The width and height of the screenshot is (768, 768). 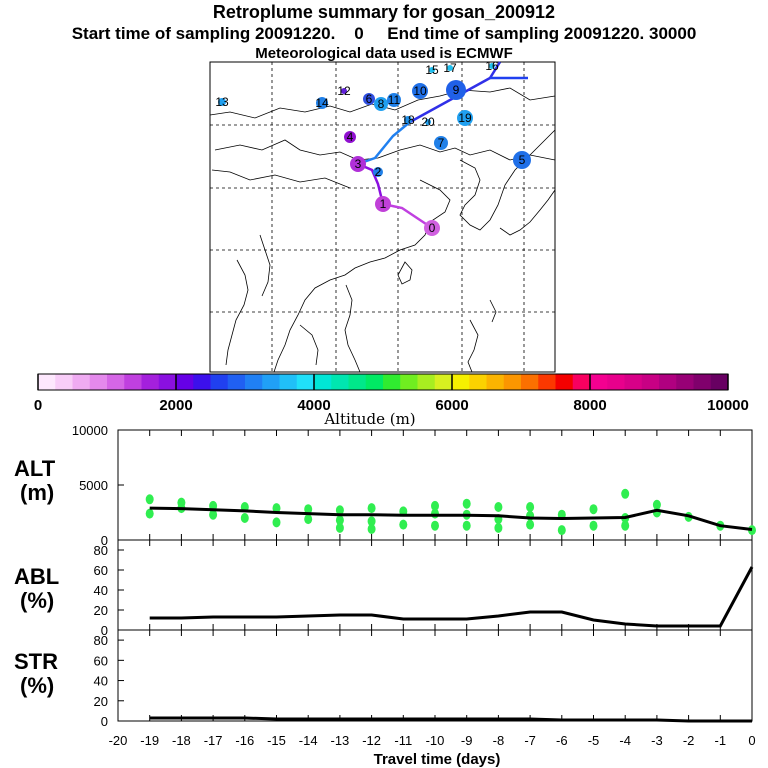 I want to click on x-axis-label: Travel time (days), so click(x=437, y=759).